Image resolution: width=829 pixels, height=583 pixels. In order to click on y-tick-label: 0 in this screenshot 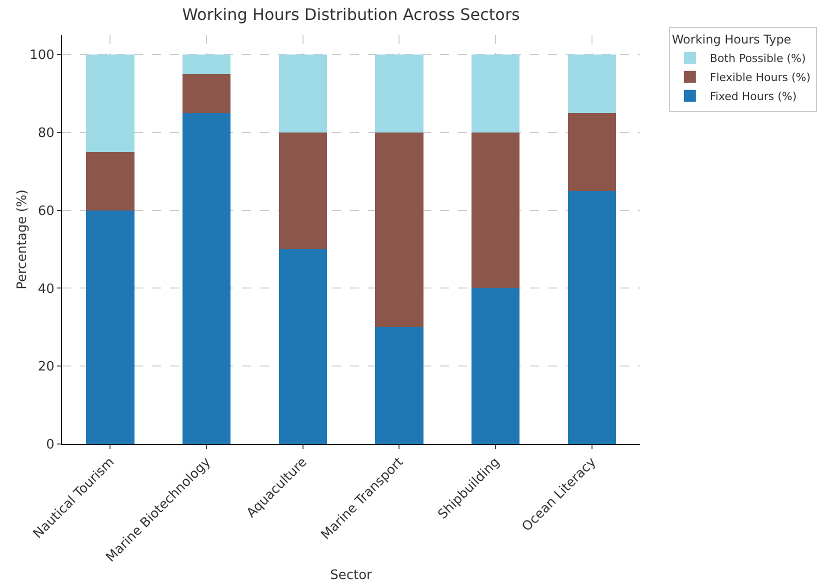, I will do `click(50, 445)`.